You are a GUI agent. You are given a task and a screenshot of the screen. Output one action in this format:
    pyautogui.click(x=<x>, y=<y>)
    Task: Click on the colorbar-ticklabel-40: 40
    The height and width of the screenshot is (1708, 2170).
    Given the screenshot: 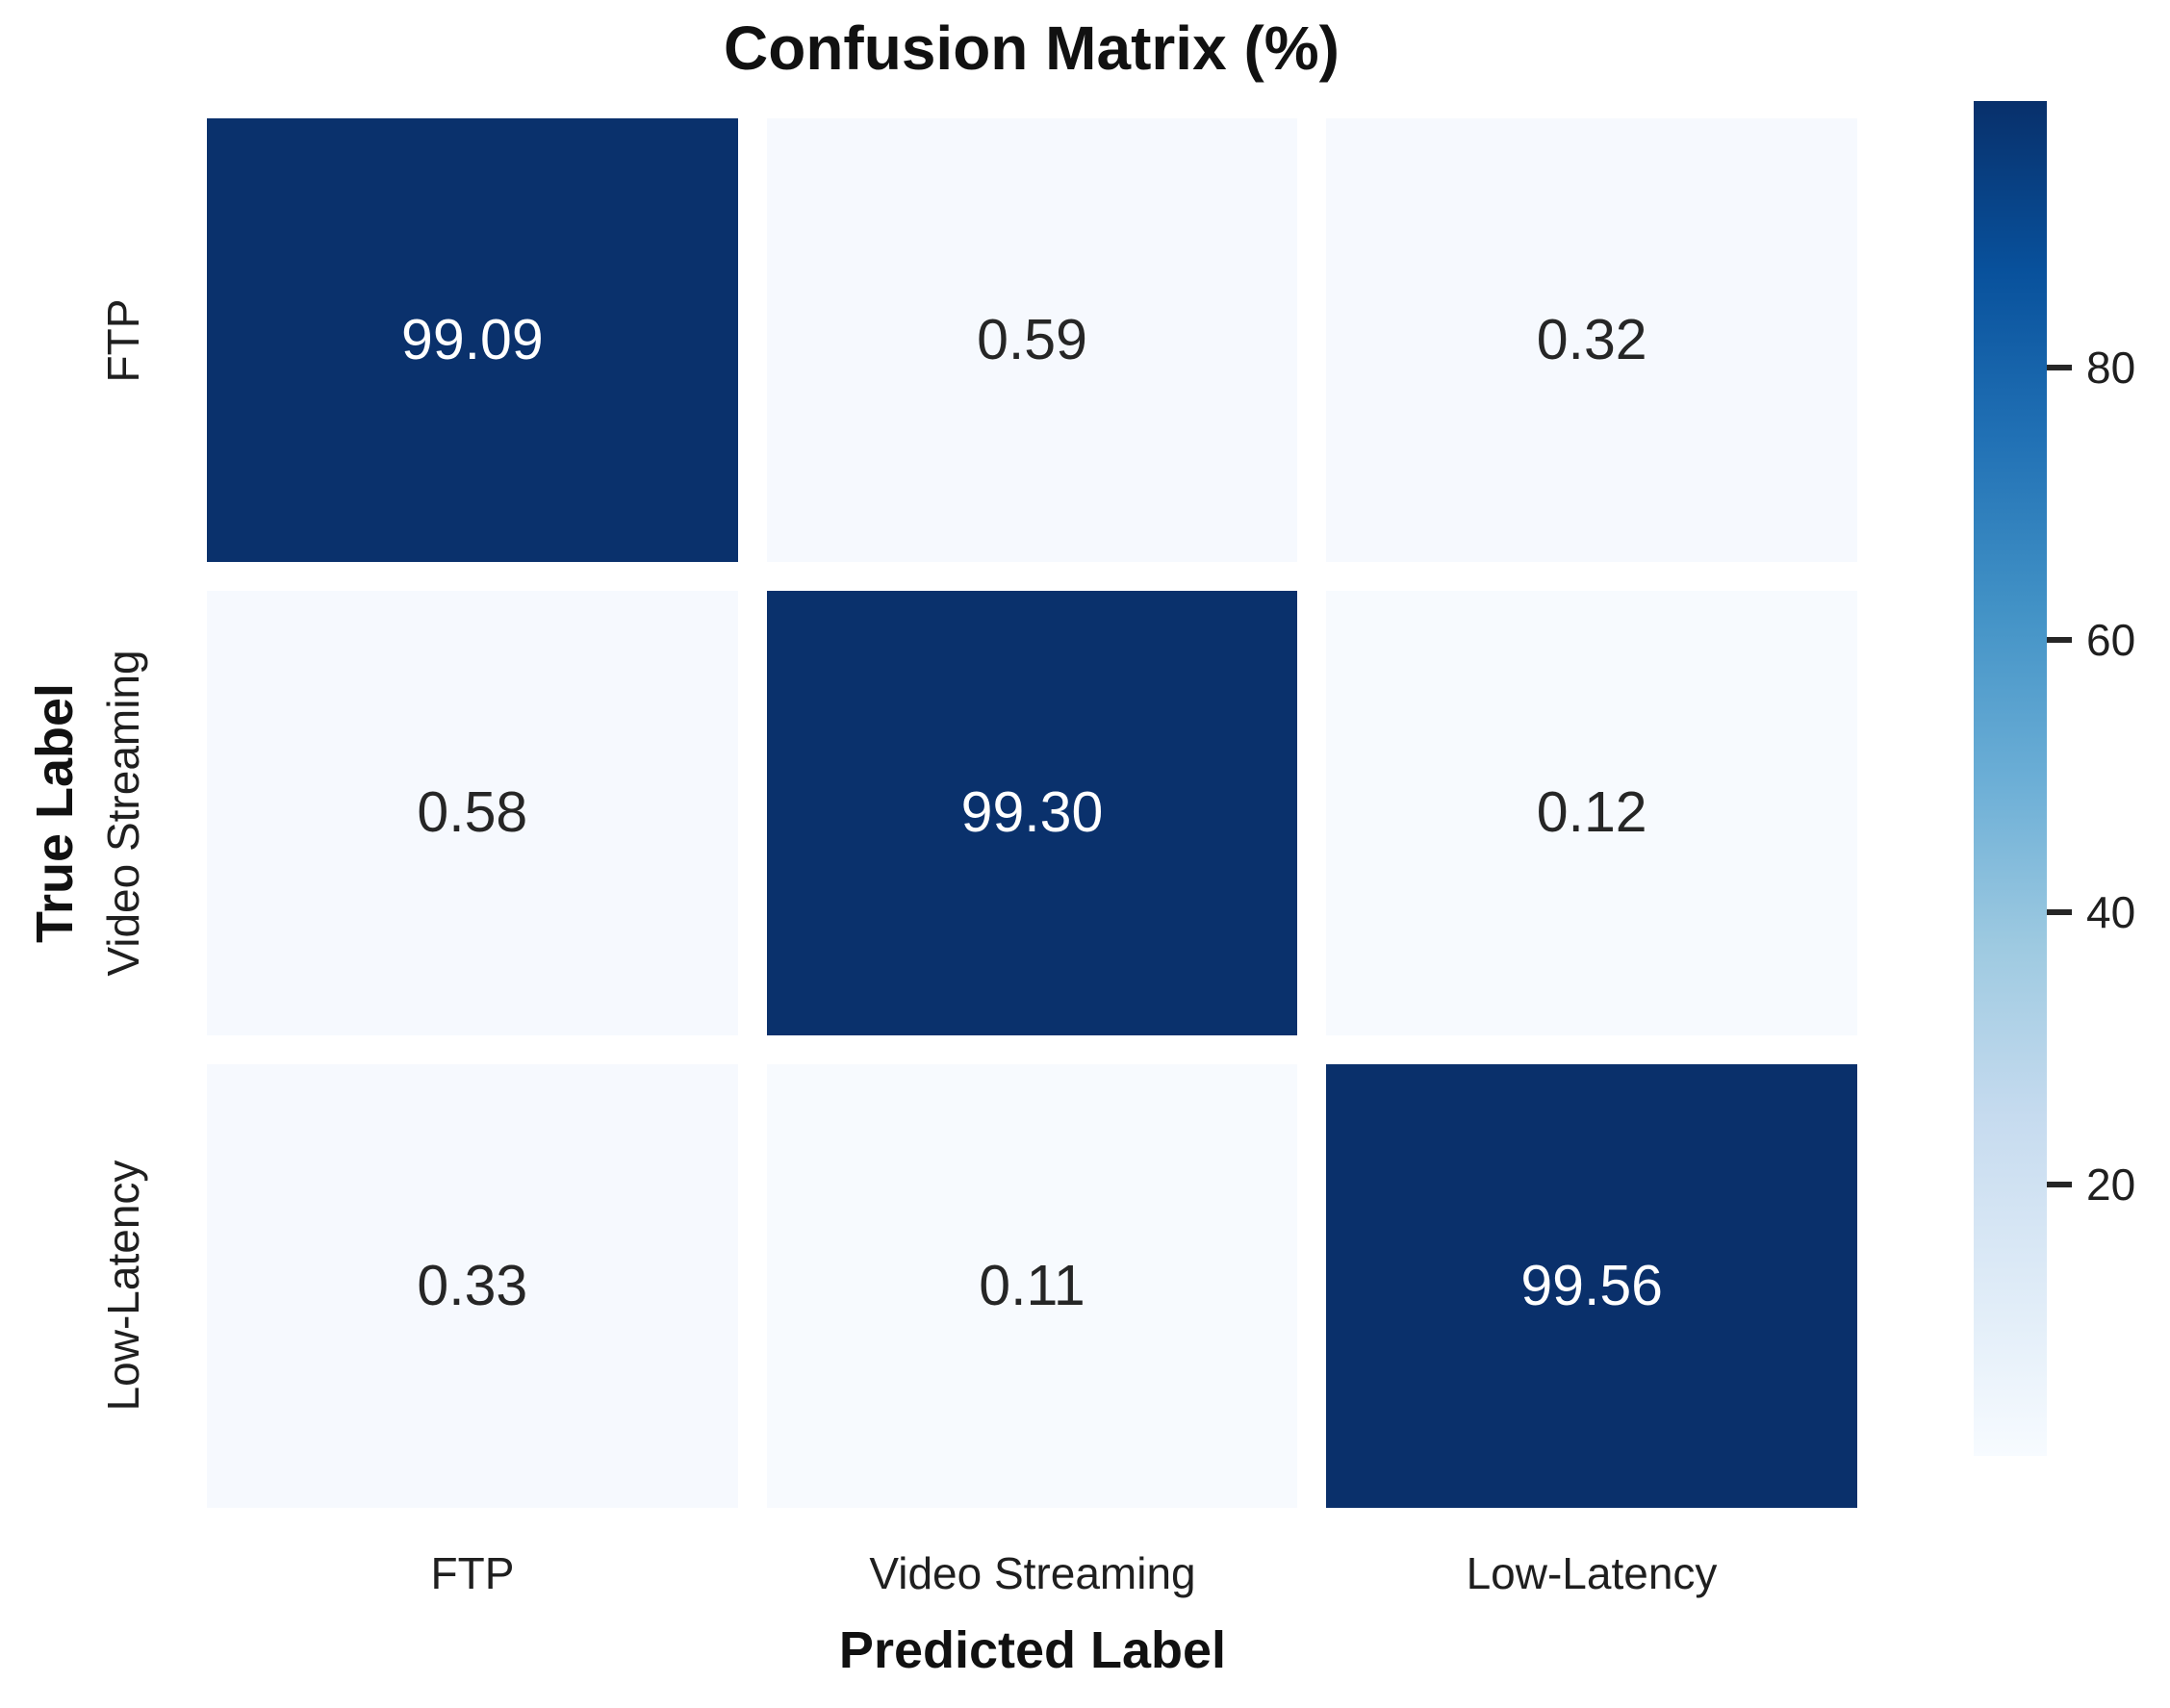 What is the action you would take?
    pyautogui.click(x=2111, y=912)
    